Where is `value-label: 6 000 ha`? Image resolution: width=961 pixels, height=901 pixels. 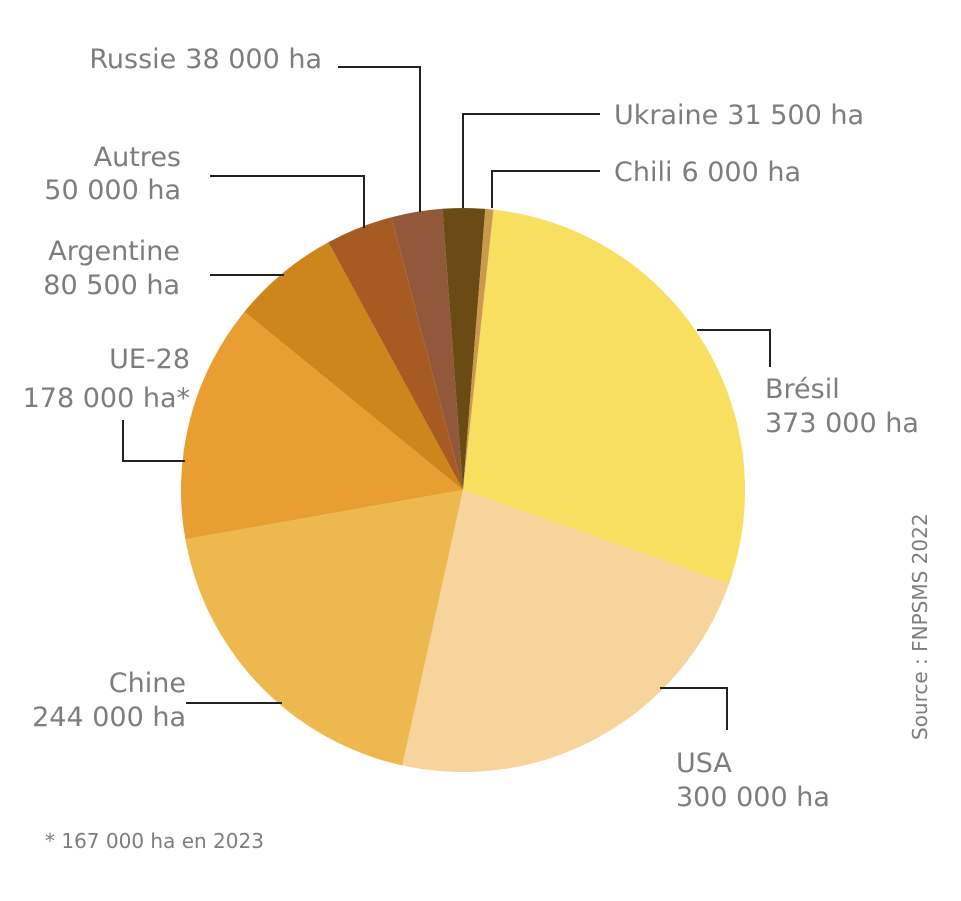 value-label: 6 000 ha is located at coordinates (741, 172).